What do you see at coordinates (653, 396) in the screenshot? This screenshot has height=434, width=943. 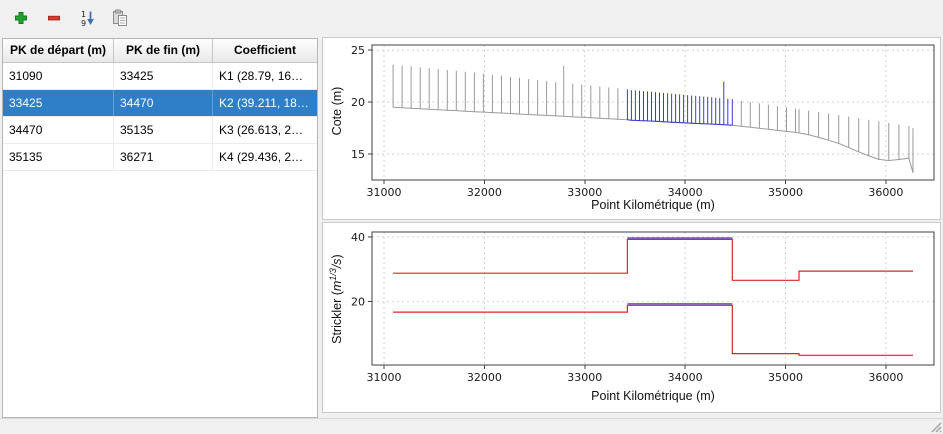 I see `strickler-xlabel: Point Kilométrique (m)` at bounding box center [653, 396].